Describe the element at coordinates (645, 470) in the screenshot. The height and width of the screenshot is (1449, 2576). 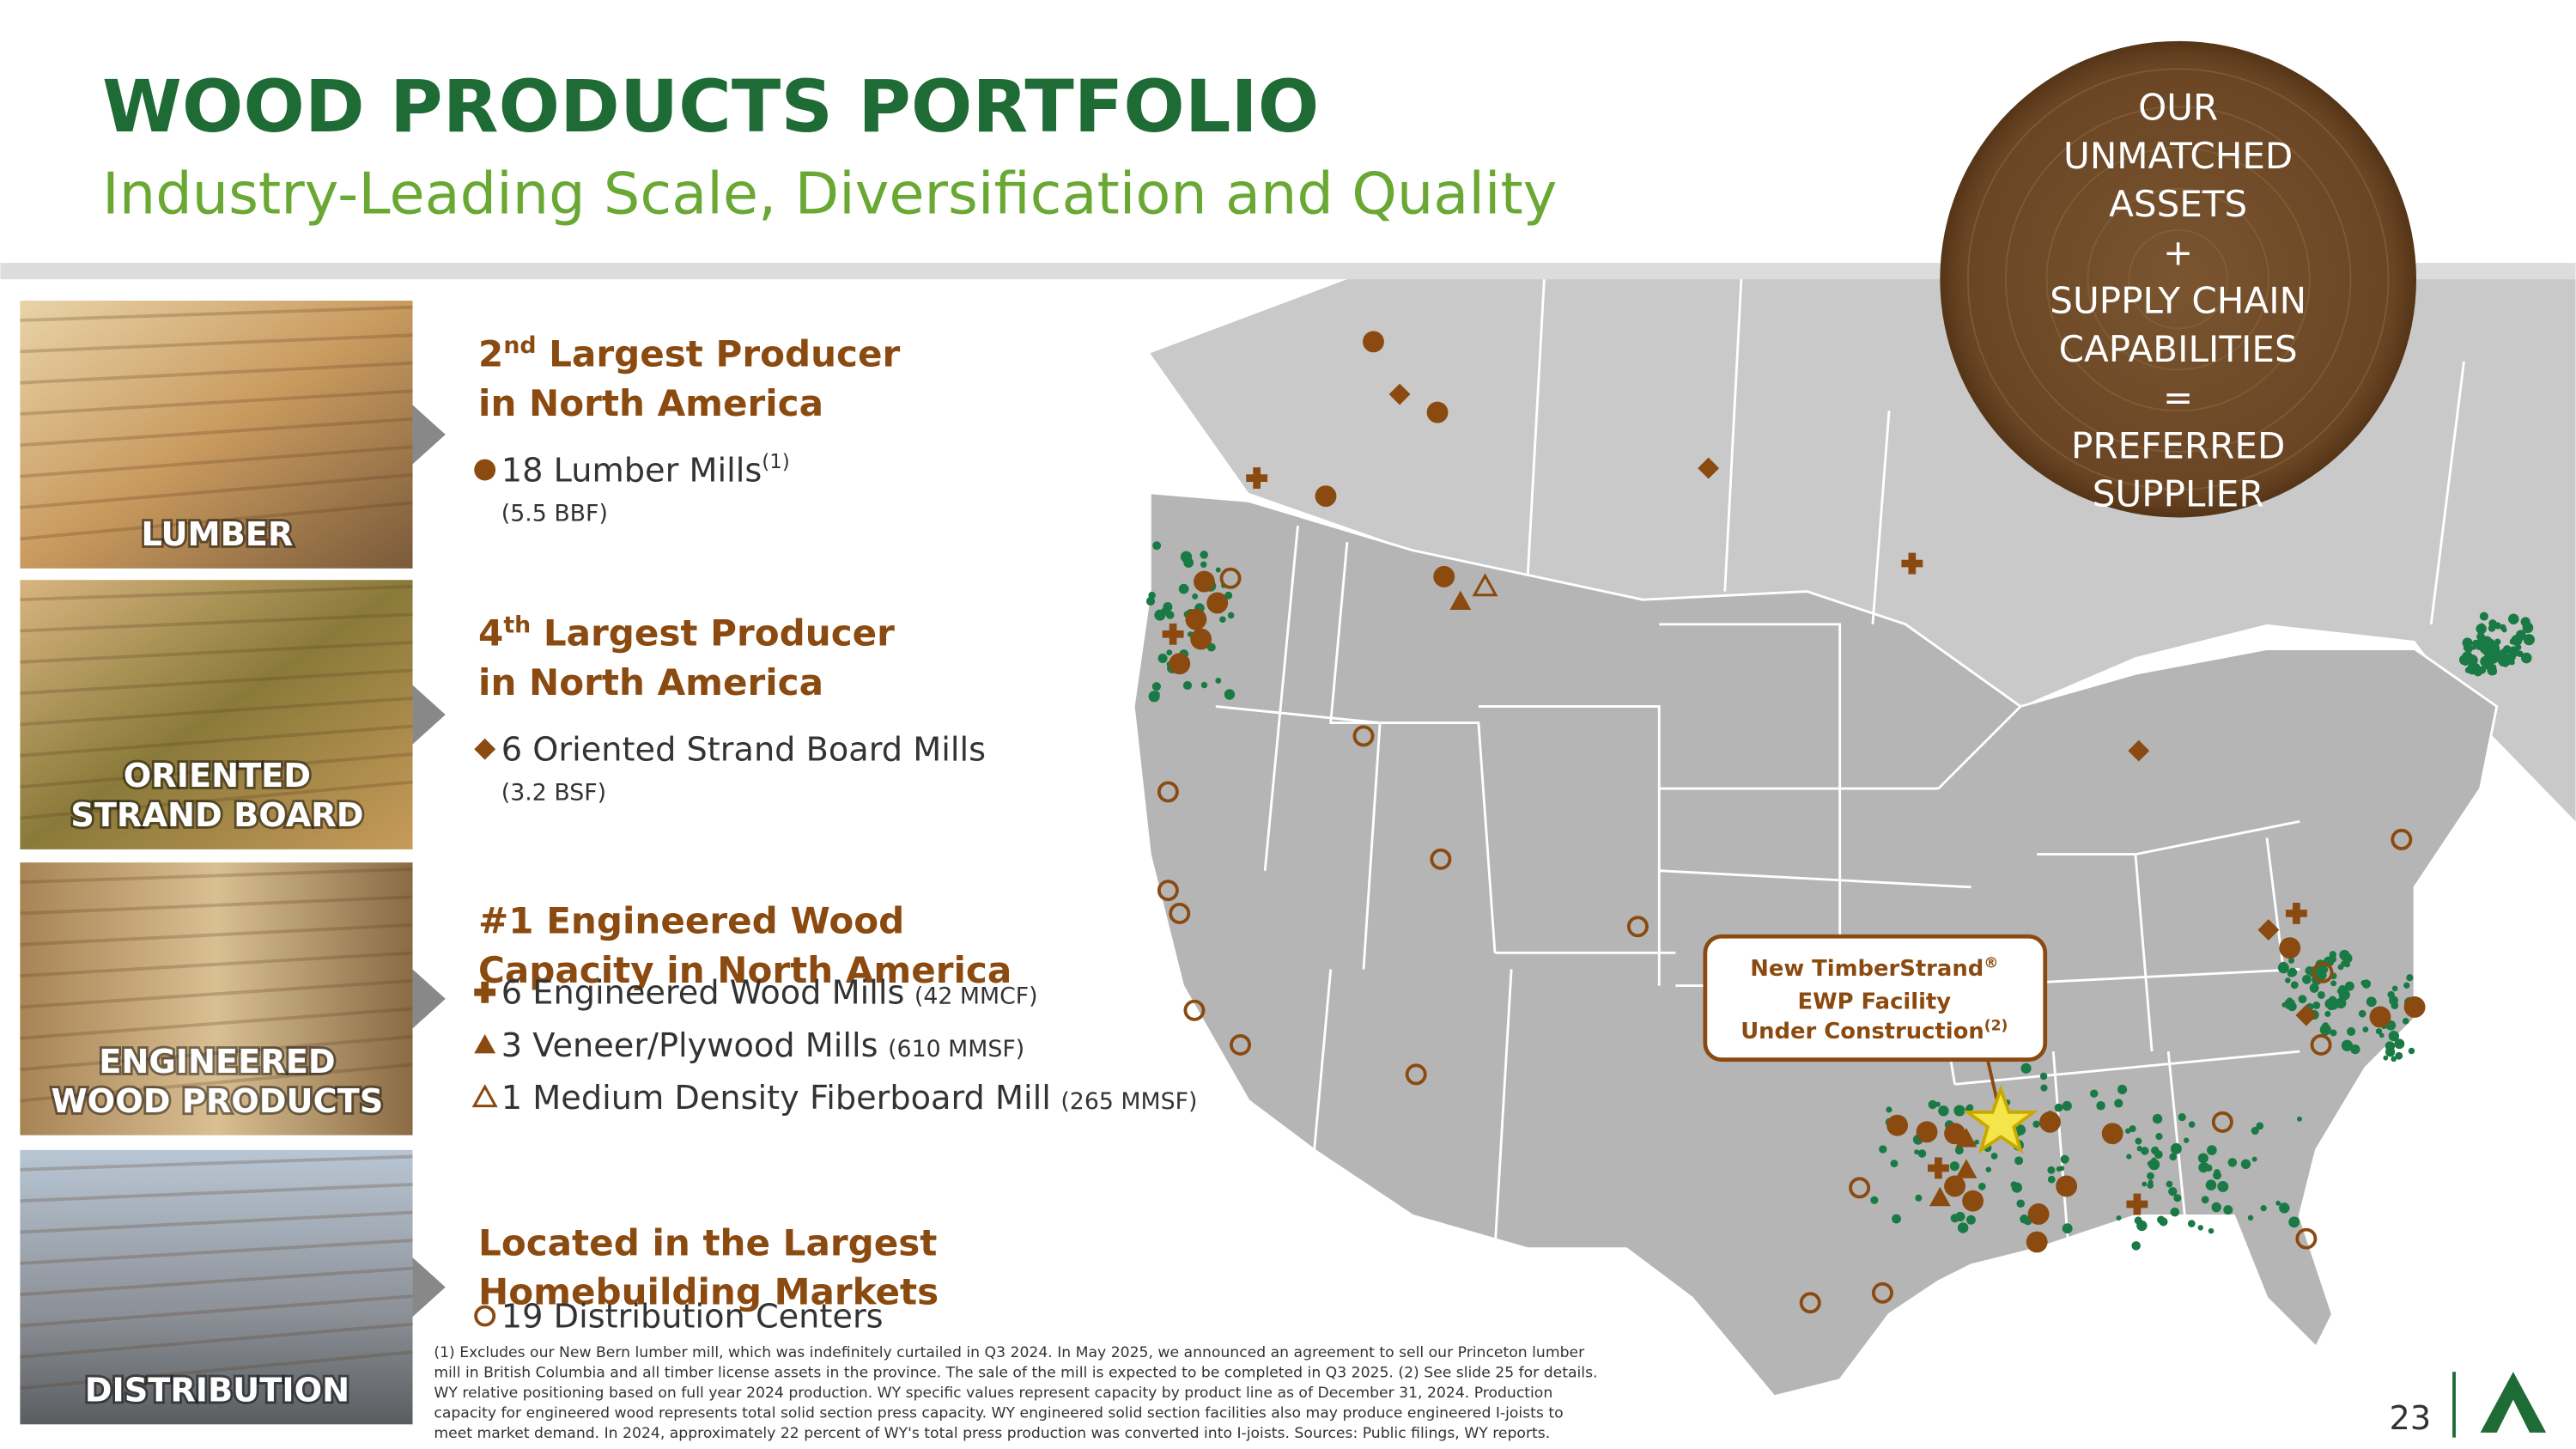
I see `item: 18 Lumber Mills(1)` at that location.